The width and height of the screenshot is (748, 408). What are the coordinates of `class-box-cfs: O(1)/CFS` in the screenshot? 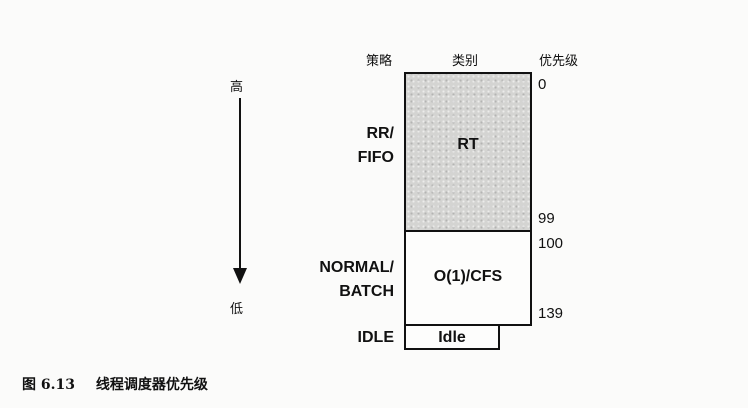 It's located at (468, 278).